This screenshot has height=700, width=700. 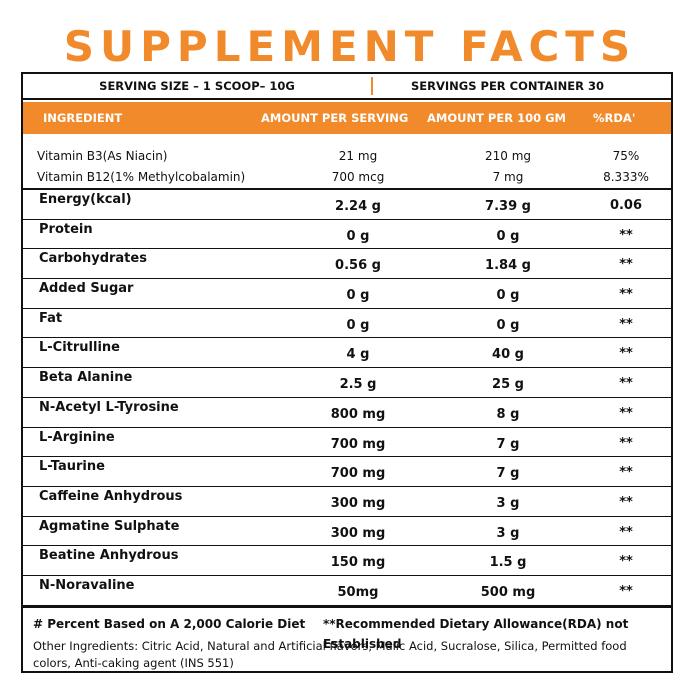 What do you see at coordinates (508, 414) in the screenshot?
I see `row-per100: 8 g` at bounding box center [508, 414].